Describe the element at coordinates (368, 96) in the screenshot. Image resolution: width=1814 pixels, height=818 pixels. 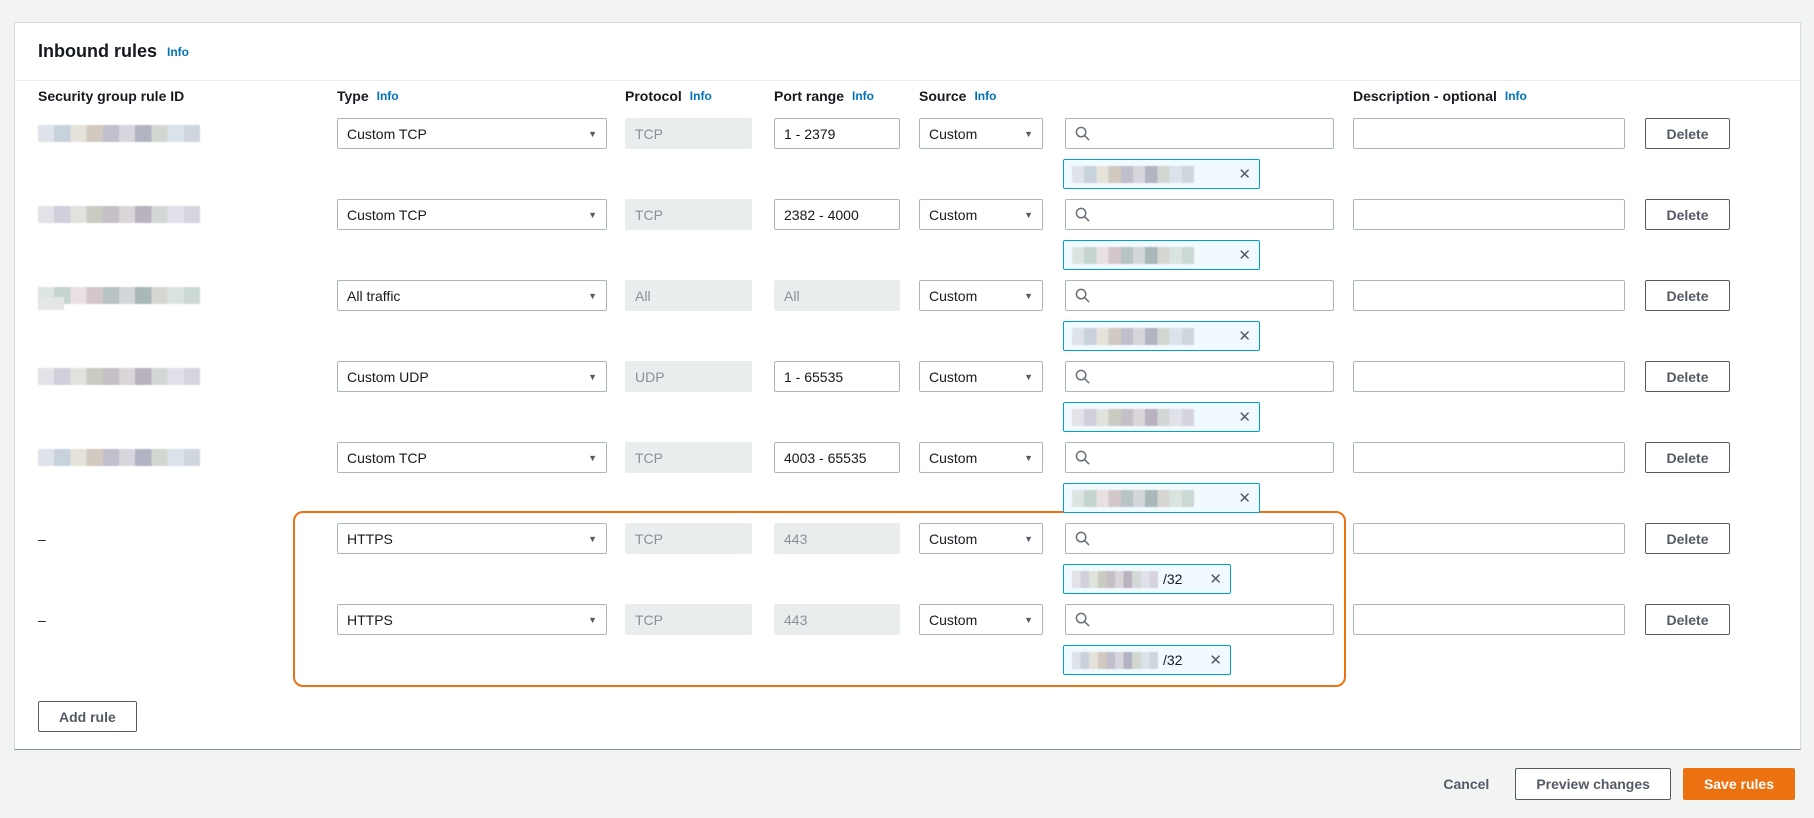
I see `column-header-type: Type Info` at that location.